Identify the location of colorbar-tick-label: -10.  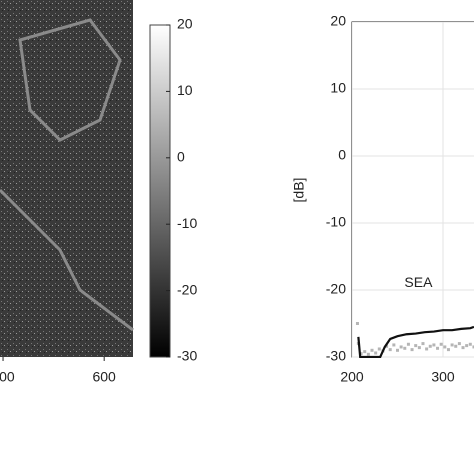
(187, 223).